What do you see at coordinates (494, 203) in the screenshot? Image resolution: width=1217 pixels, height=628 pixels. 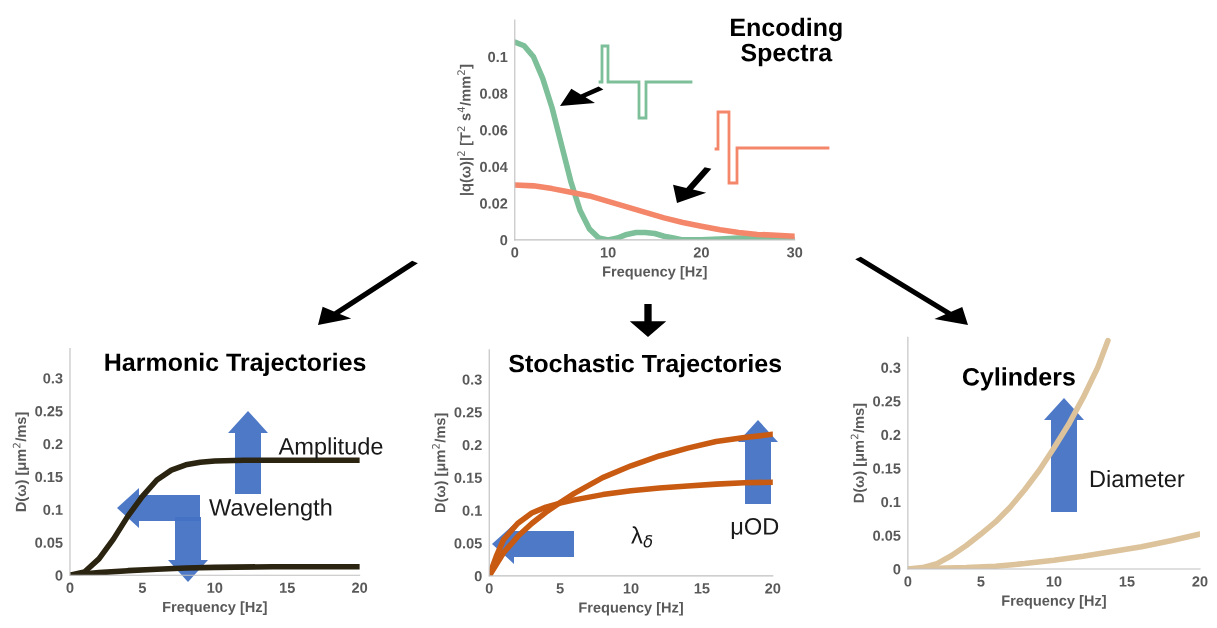 I see `y-tick-label: 0.02` at bounding box center [494, 203].